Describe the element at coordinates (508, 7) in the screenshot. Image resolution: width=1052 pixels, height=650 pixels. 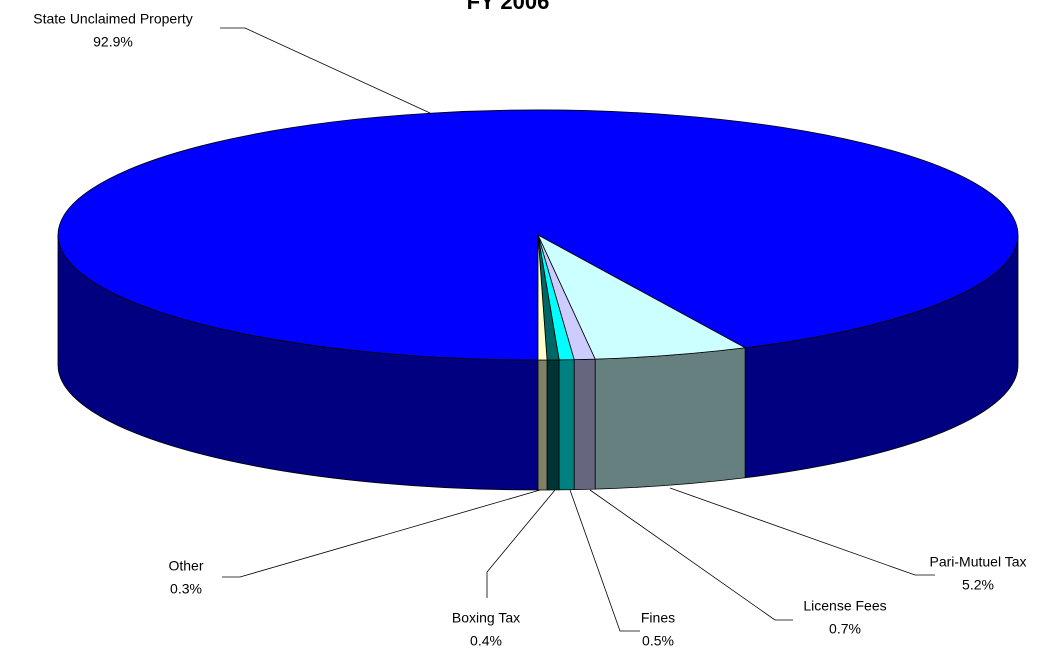
I see `chart-title: FY 2006` at that location.